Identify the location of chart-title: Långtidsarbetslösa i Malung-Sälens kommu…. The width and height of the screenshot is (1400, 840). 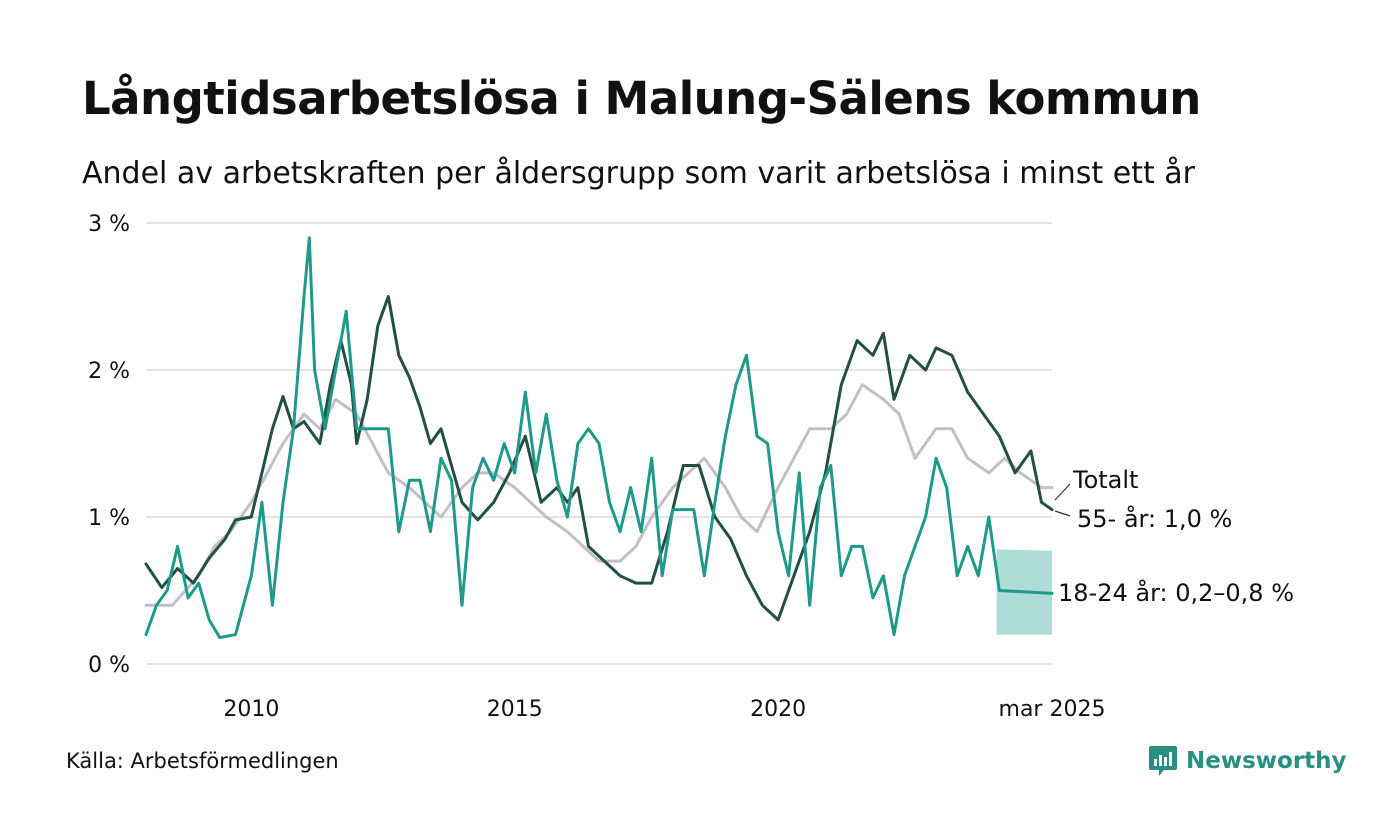
(641, 98).